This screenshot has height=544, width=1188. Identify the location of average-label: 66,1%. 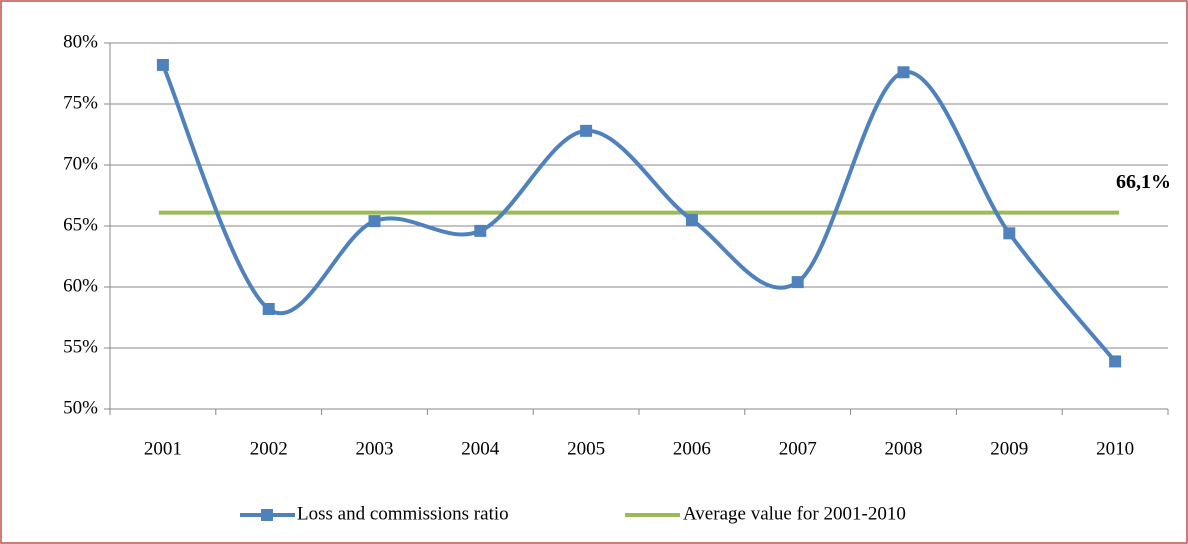
(1143, 182).